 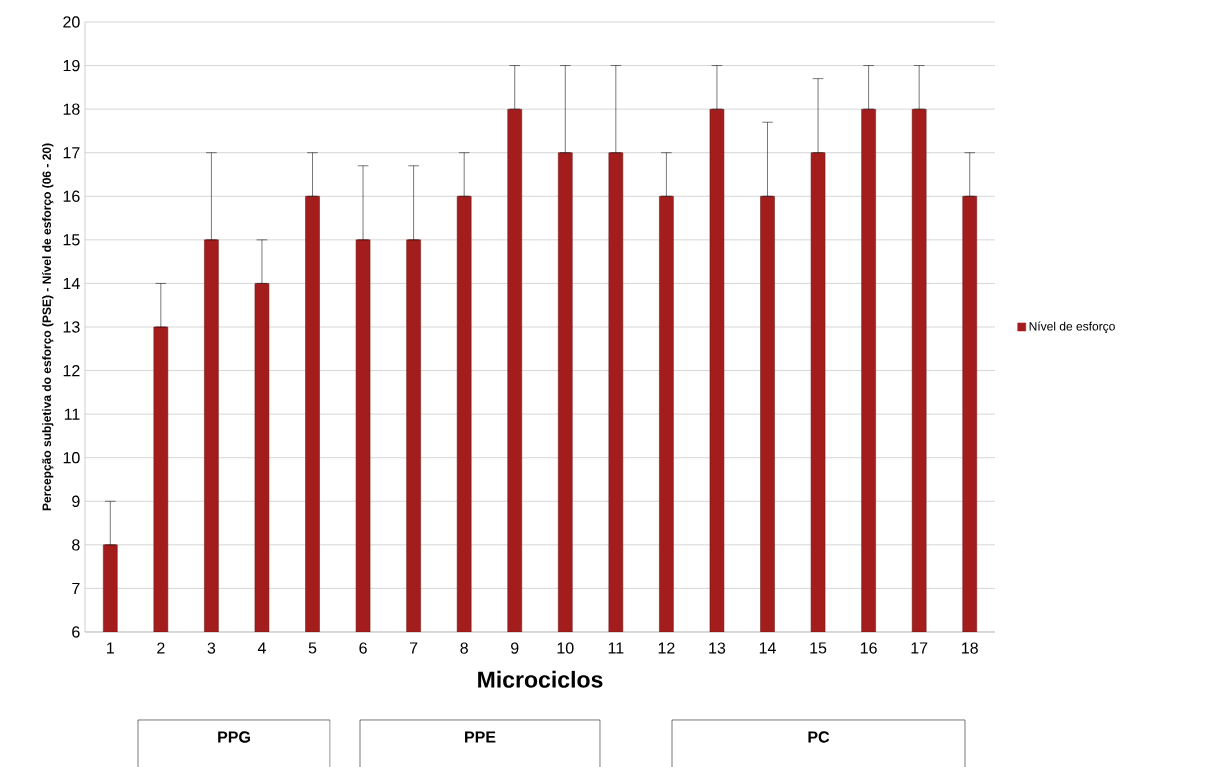 I want to click on y-tick-label: 11, so click(x=72, y=414).